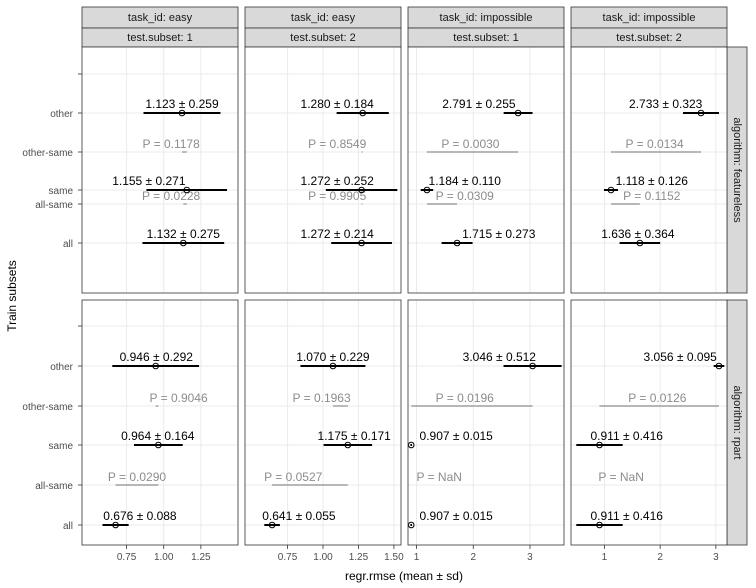 This screenshot has width=756, height=588. What do you see at coordinates (293, 477) in the screenshot?
I see `pvalue-label: P = 0.0527` at bounding box center [293, 477].